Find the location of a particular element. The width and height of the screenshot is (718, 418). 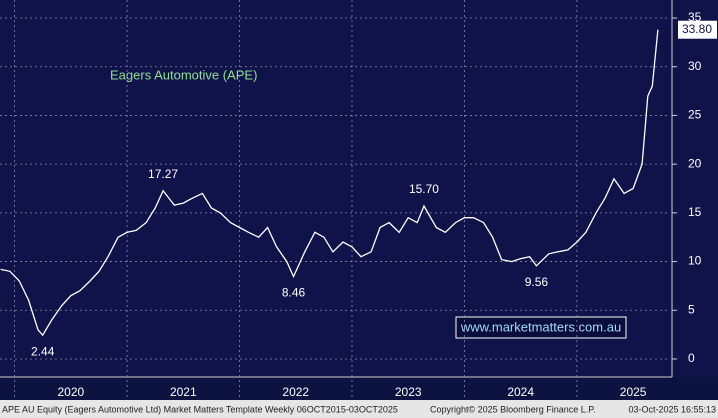

value-label: 17.27 is located at coordinates (163, 174).